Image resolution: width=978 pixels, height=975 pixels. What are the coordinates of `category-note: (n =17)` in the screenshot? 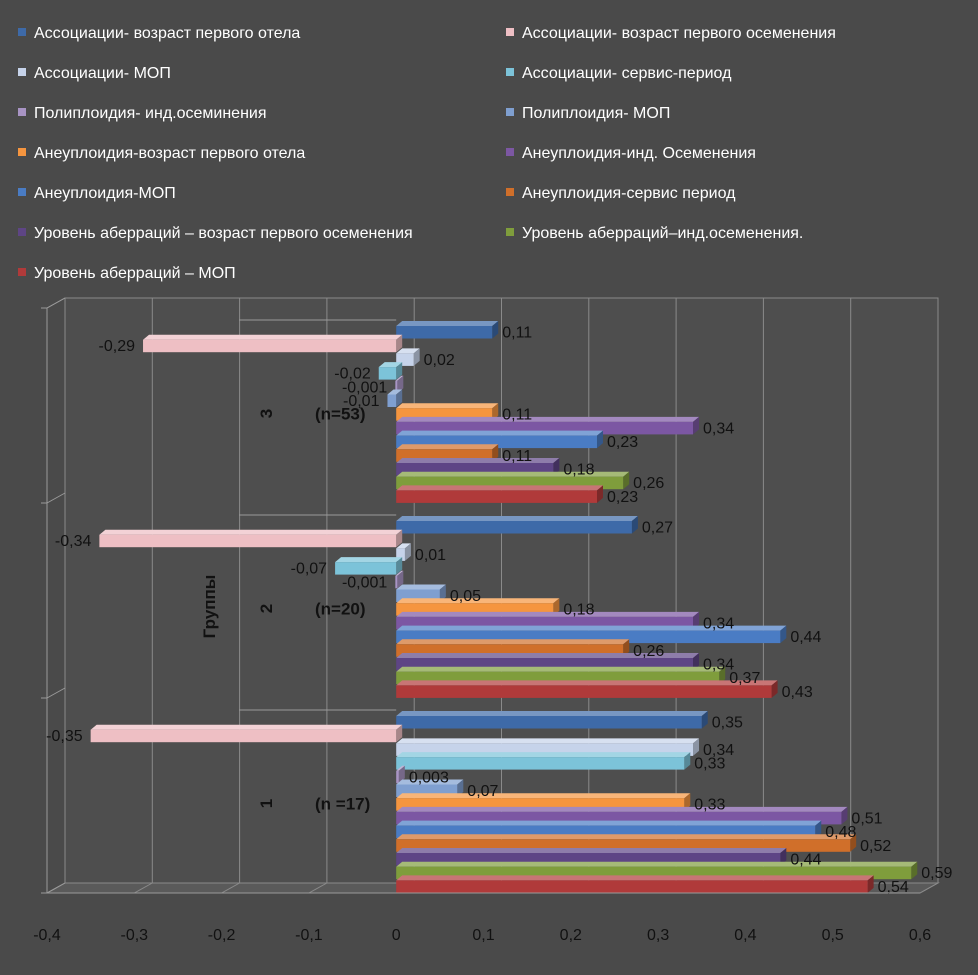 It's located at (342, 804).